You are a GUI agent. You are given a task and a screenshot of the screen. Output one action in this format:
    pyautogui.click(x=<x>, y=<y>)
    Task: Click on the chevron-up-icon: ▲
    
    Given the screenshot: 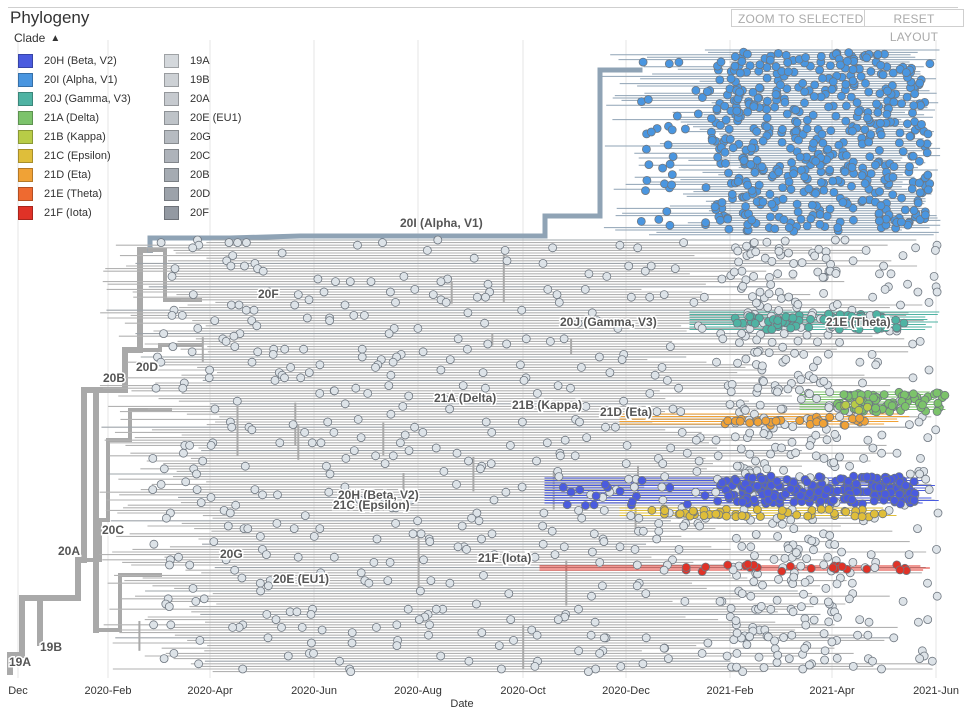 What is the action you would take?
    pyautogui.click(x=55, y=38)
    